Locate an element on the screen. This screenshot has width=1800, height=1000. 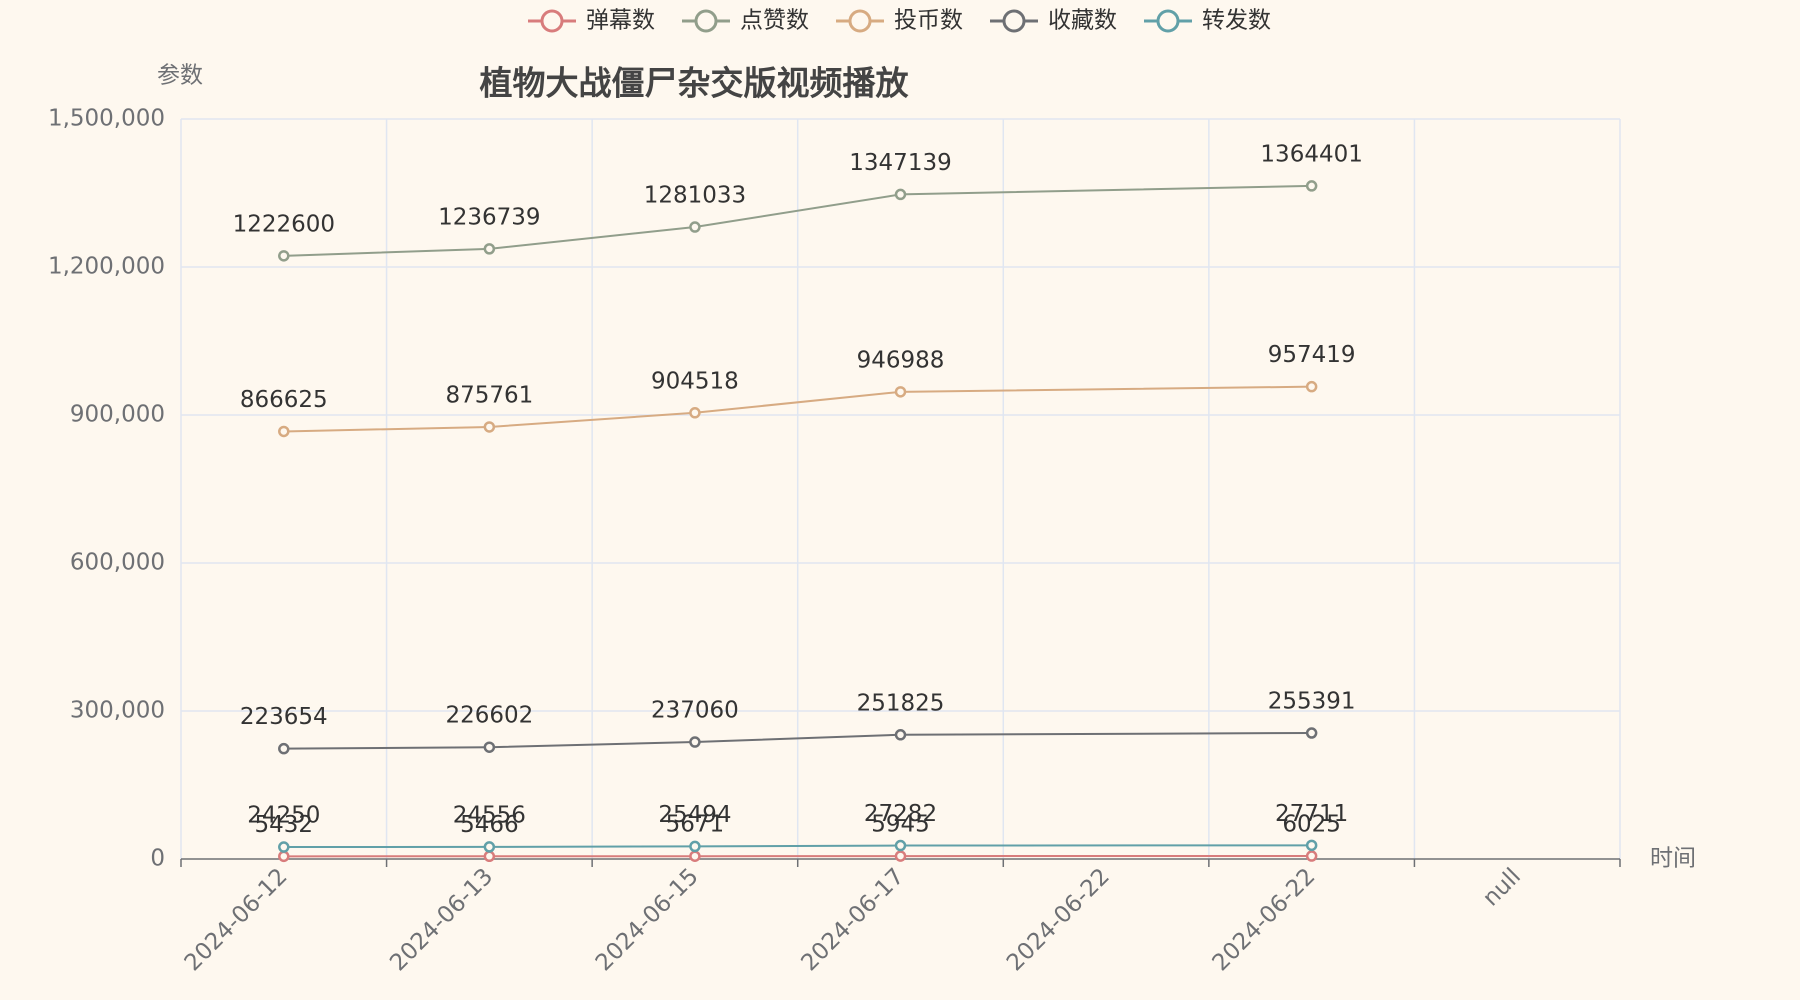
data-label: 27282 is located at coordinates (900, 814).